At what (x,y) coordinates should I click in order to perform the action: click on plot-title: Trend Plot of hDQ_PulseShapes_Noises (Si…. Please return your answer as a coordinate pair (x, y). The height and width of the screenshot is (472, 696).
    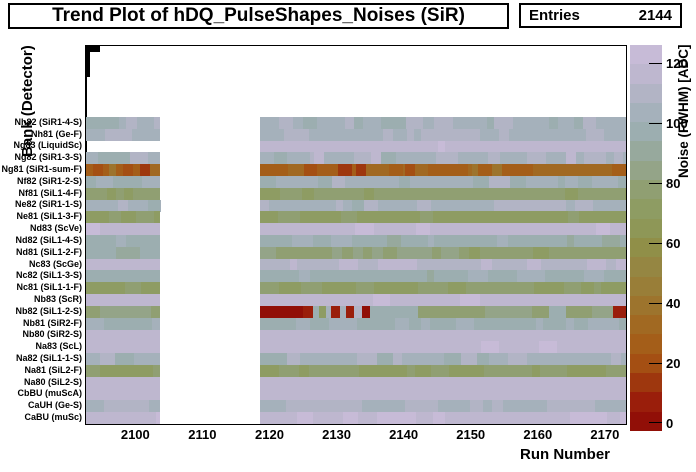
    Looking at the image, I should click on (258, 15).